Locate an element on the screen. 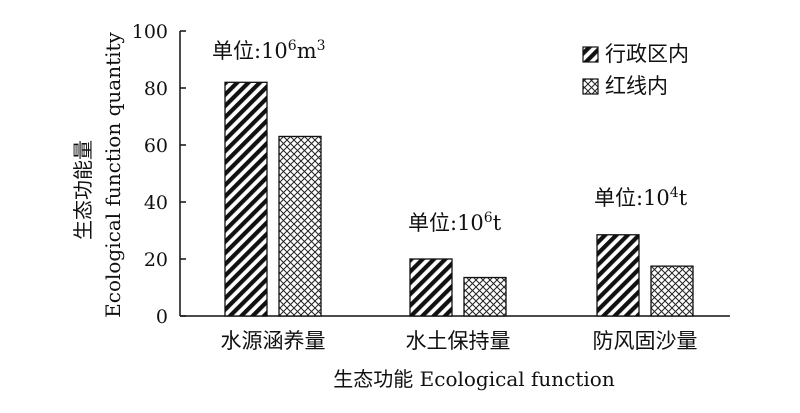 The image size is (800, 413). y-tick-label: 60 is located at coordinates (156, 146).